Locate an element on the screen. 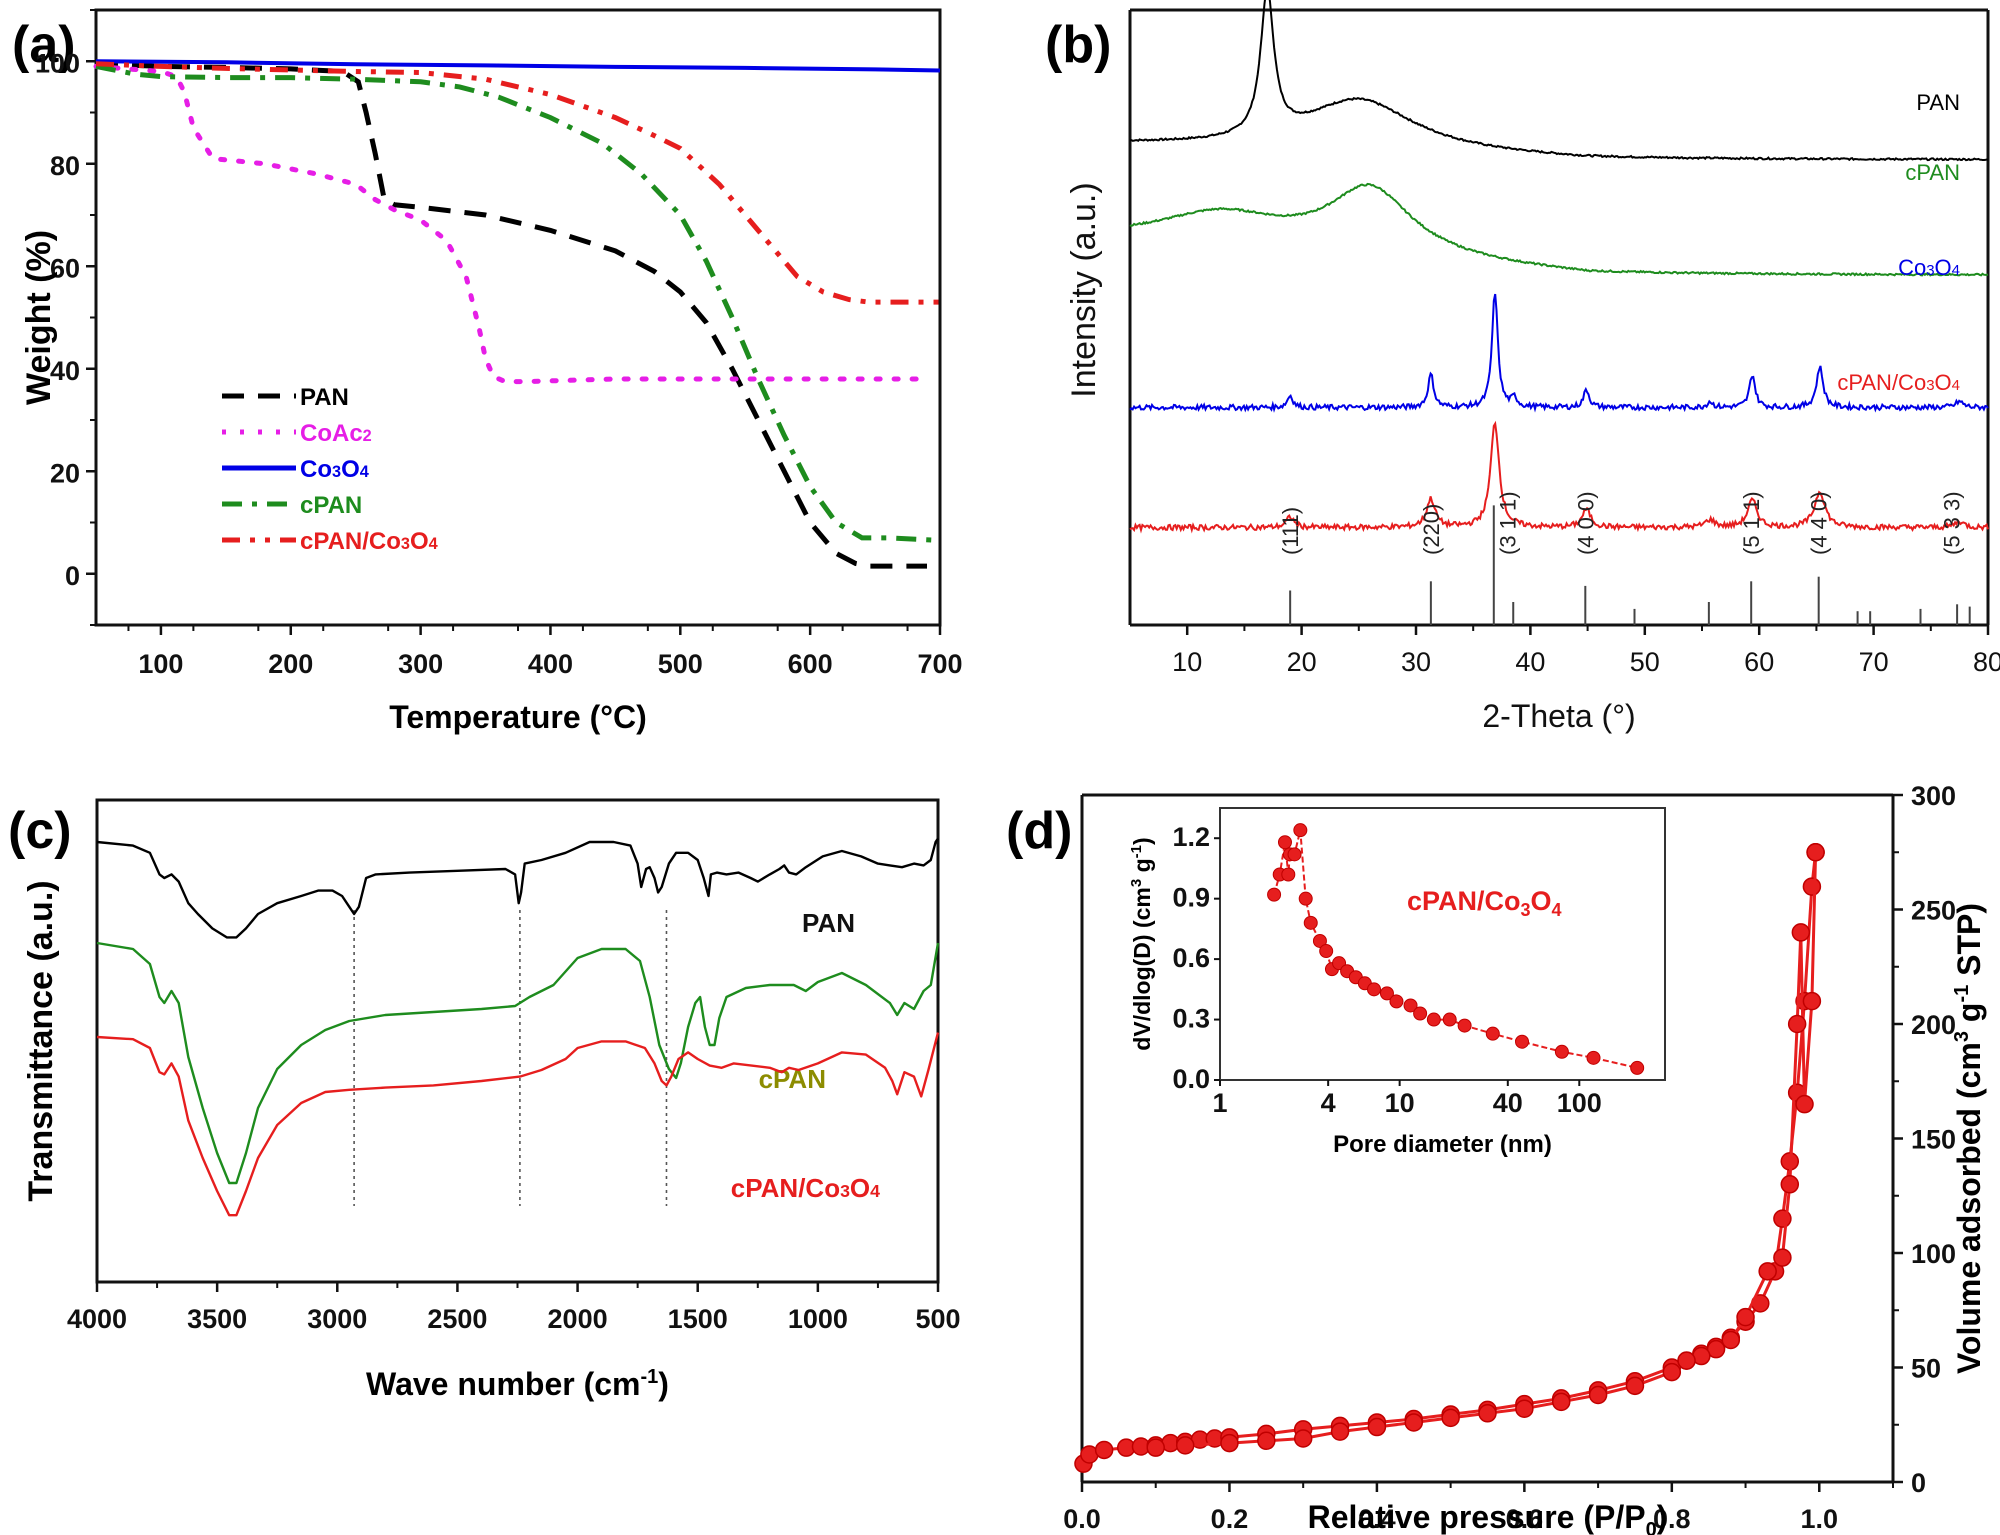  xrd-pattern-cpan is located at coordinates (1559, 229).